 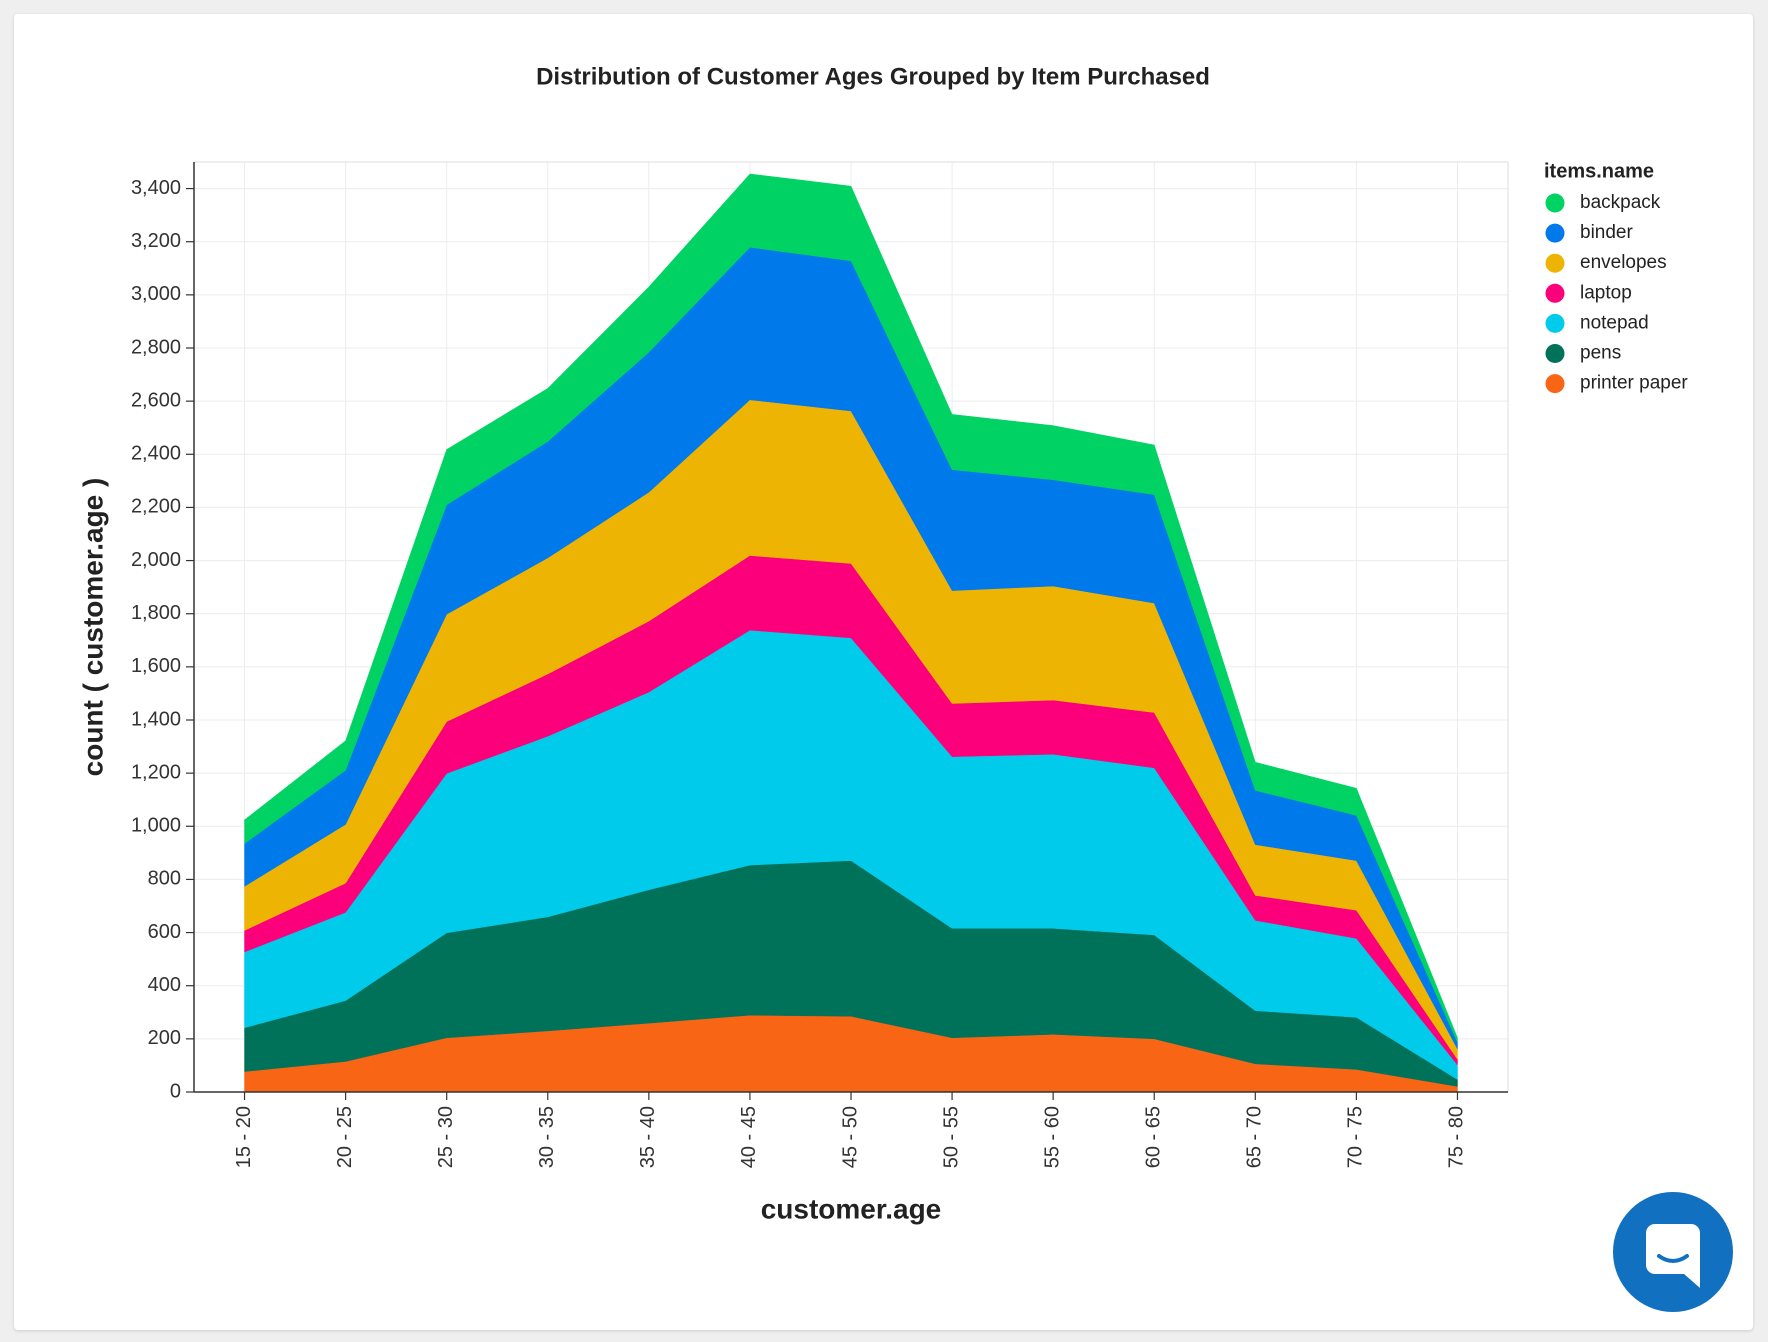 What do you see at coordinates (156, 719) in the screenshot?
I see `y-tick-label: 1,400` at bounding box center [156, 719].